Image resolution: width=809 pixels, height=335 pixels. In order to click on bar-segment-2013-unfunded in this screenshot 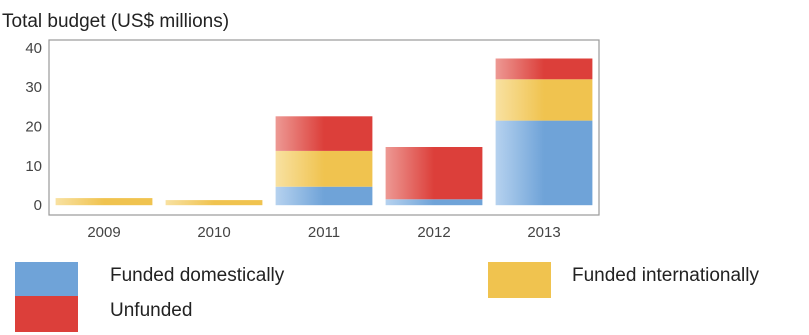, I will do `click(544, 69)`.